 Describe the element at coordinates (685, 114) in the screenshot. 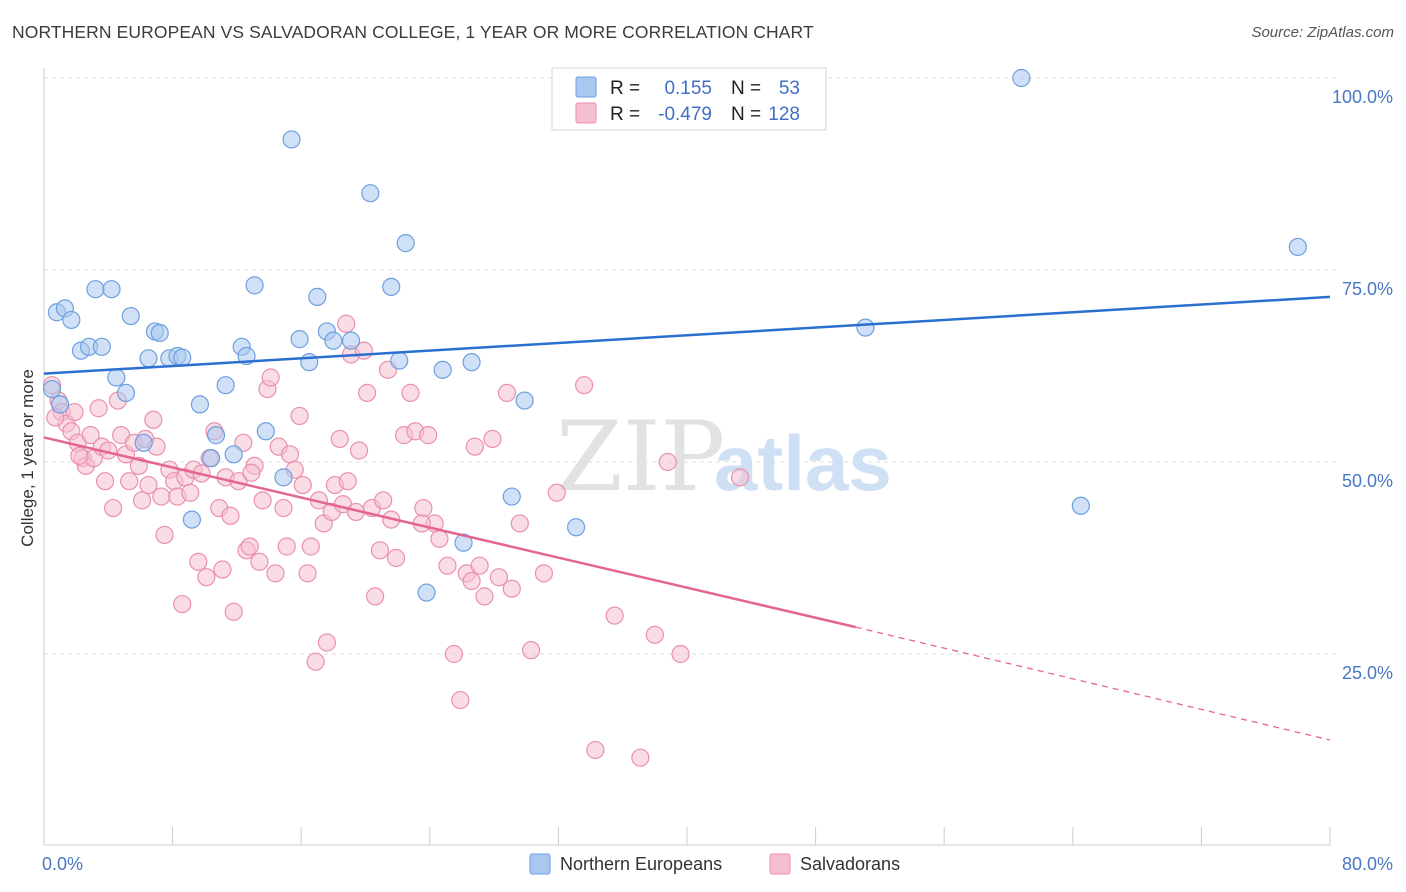

I see `legend-r-value-pink: -0.479` at that location.